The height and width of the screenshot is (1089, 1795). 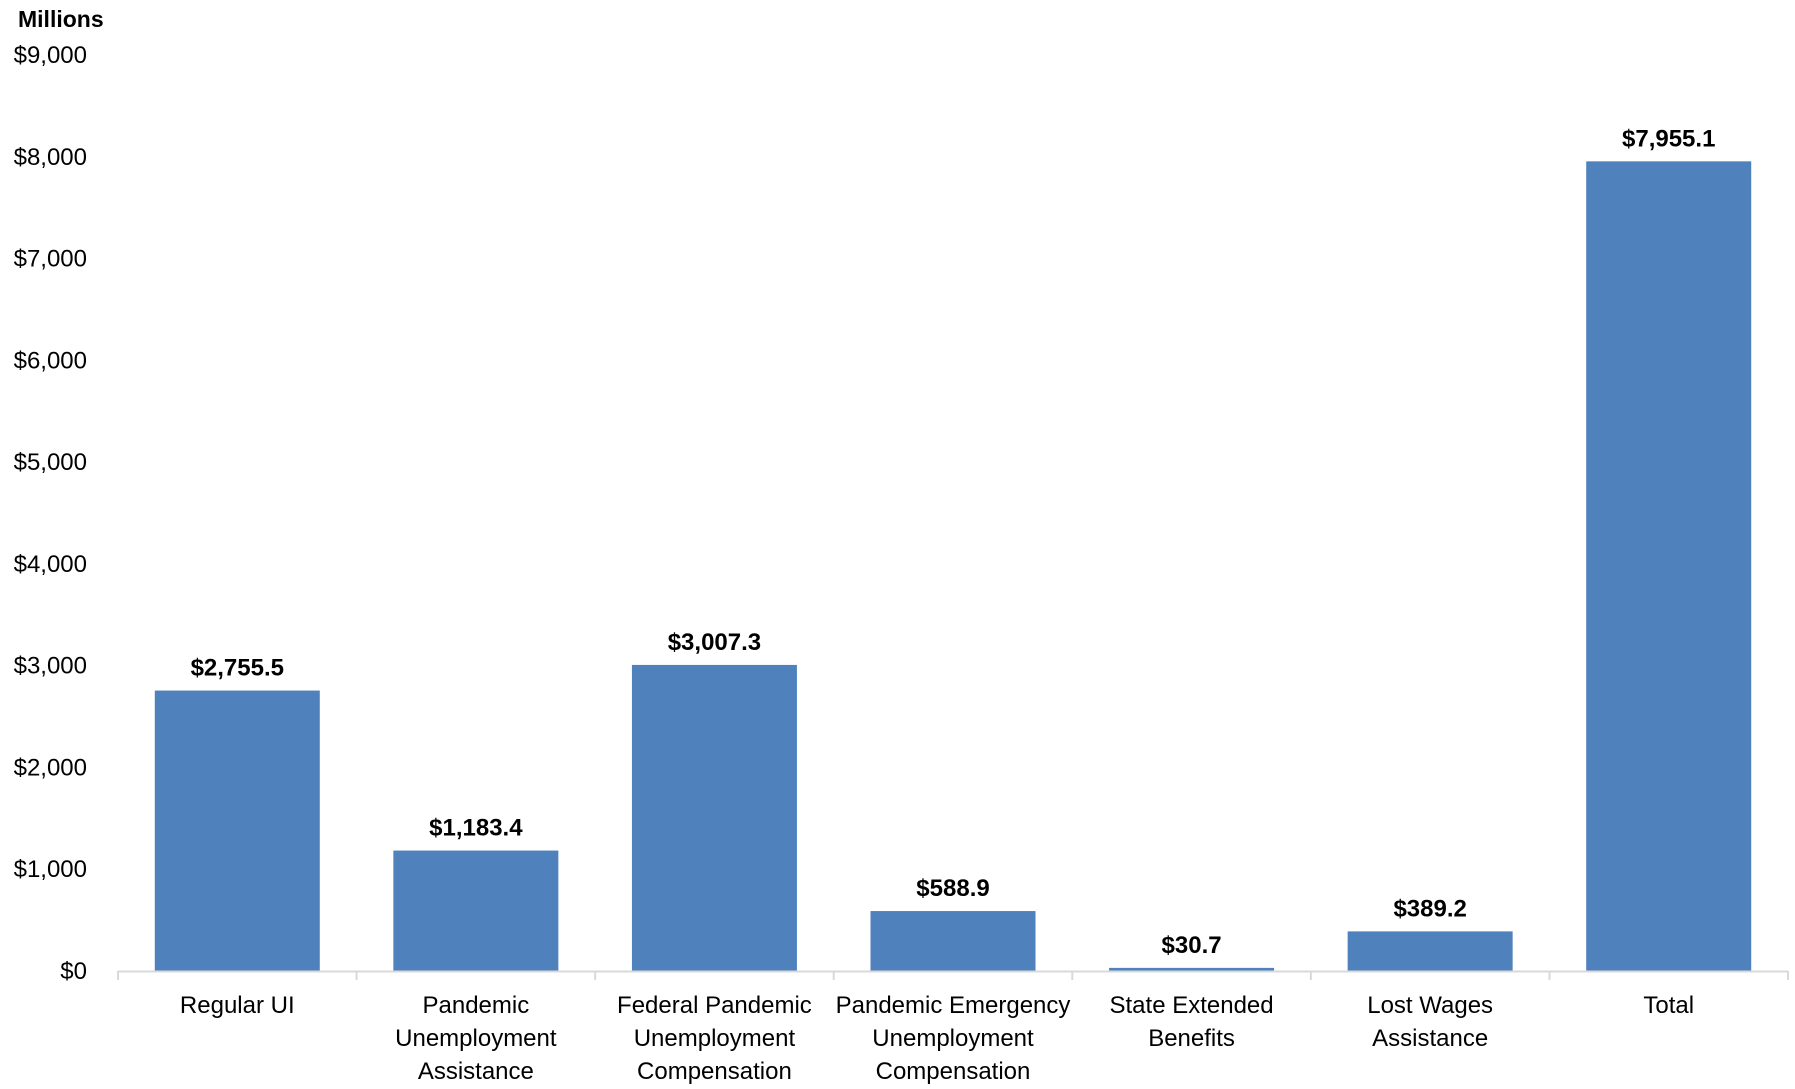 I want to click on bar-data-label: $7,955.1, so click(x=1668, y=138).